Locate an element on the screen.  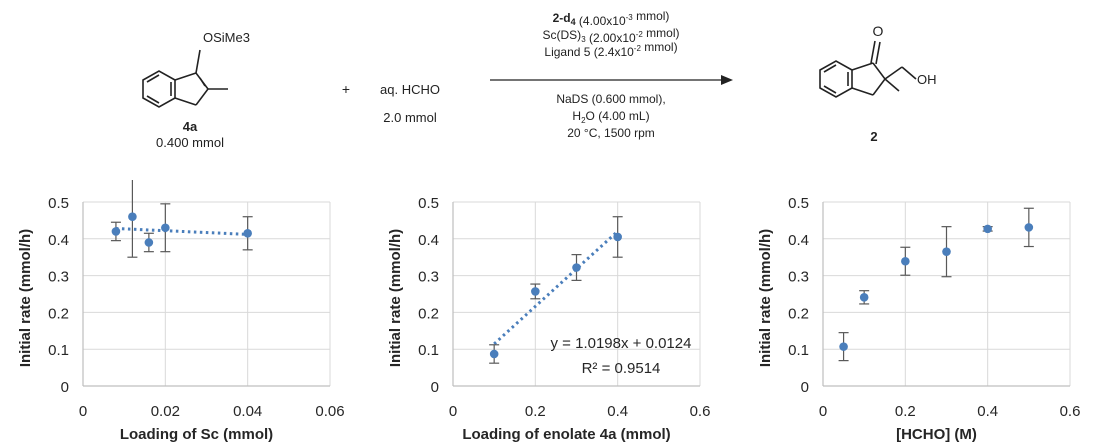
product-label: 2 is located at coordinates (873, 136).